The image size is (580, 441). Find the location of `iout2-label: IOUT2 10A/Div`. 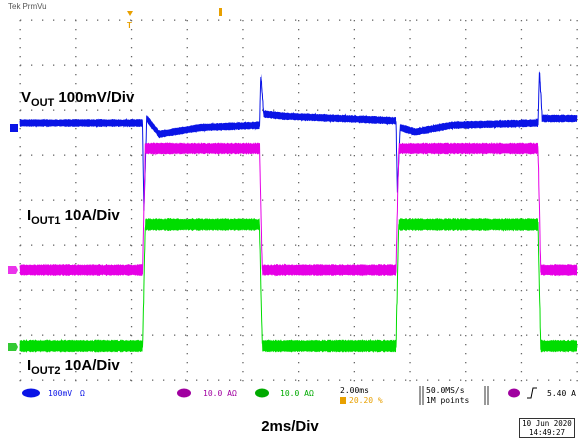

iout2-label: IOUT2 10A/Div is located at coordinates (73, 367).